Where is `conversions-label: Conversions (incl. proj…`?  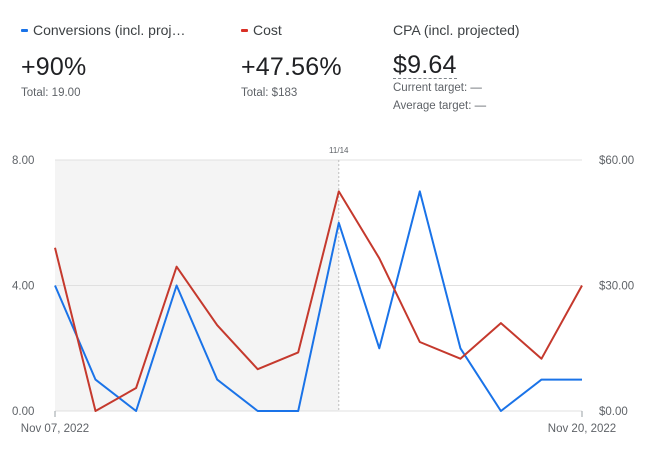 conversions-label: Conversions (incl. proj… is located at coordinates (109, 30).